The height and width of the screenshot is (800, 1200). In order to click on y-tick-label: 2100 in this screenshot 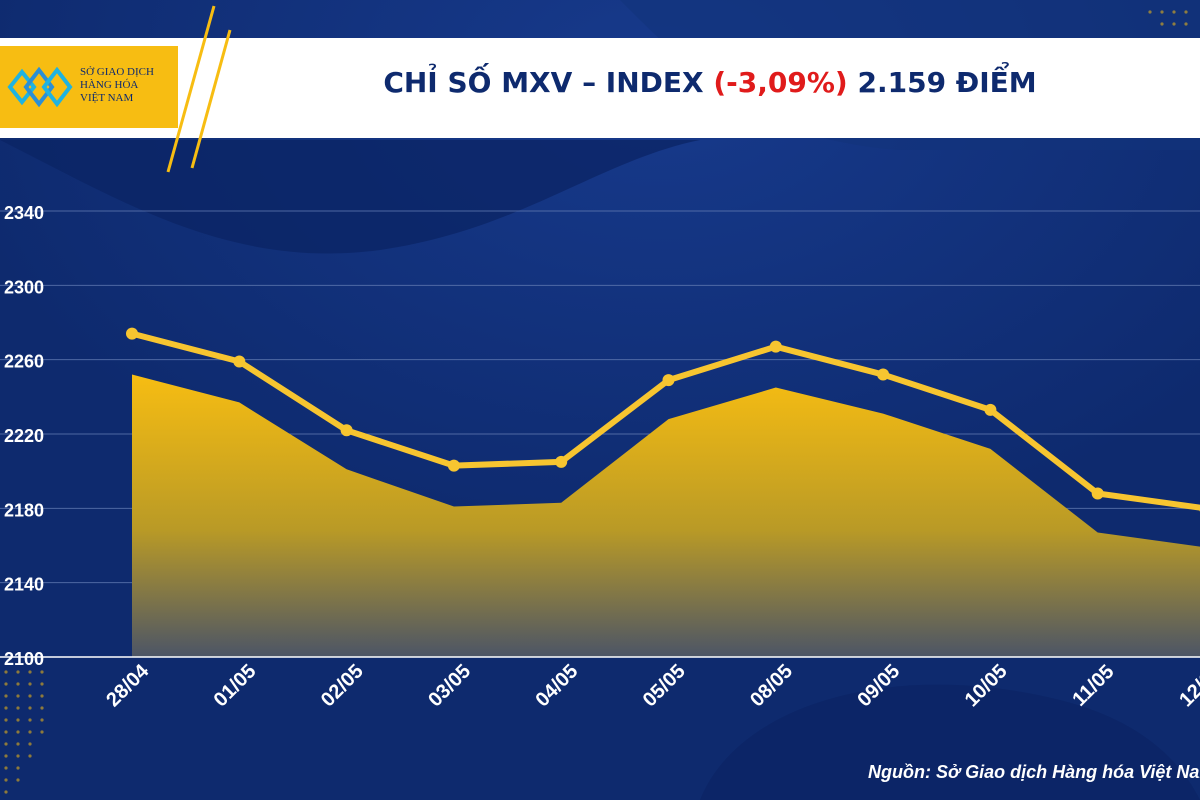, I will do `click(24, 659)`.